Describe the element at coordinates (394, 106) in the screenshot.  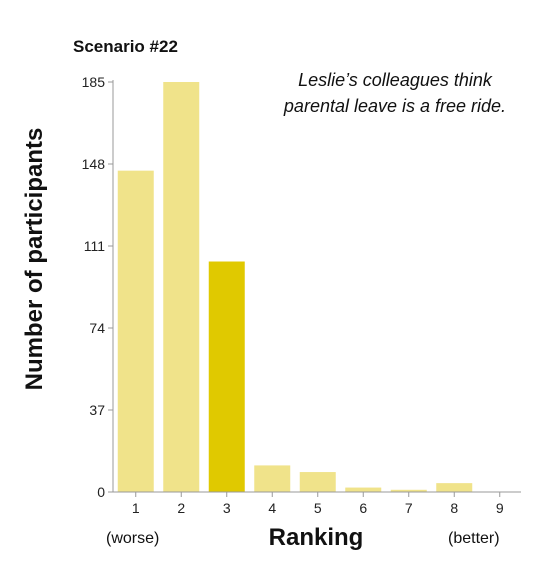
I see `annotation-line-2: parental leave is a free ride.` at that location.